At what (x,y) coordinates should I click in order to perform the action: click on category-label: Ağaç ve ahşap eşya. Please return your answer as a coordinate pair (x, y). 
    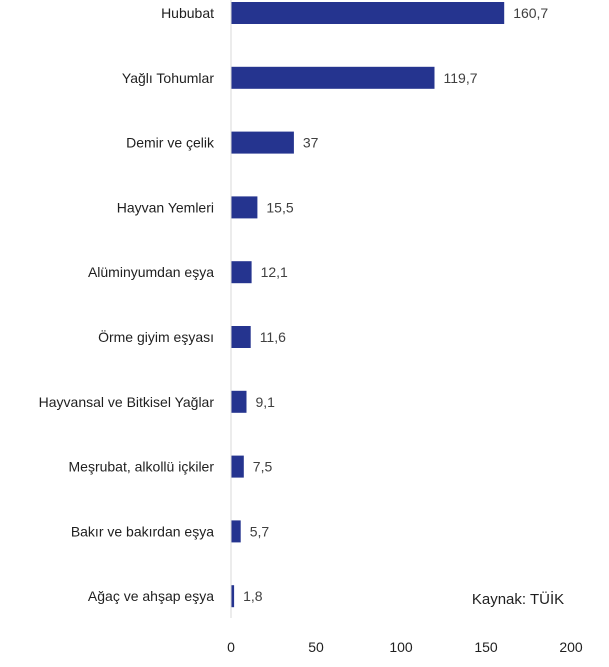
    Looking at the image, I should click on (151, 596).